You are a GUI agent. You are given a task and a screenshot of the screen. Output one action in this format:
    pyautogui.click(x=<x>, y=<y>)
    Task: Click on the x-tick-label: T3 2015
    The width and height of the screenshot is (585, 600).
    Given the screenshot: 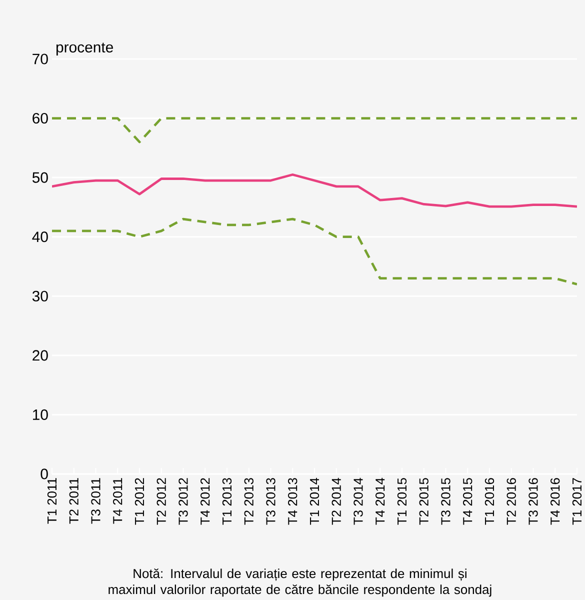 What is the action you would take?
    pyautogui.click(x=445, y=501)
    